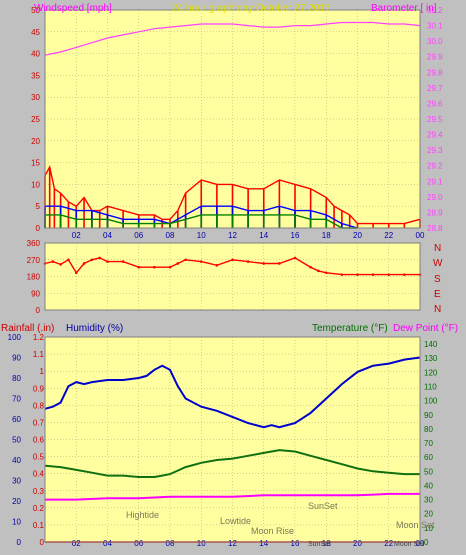 Image resolution: width=466 pixels, height=555 pixels. What do you see at coordinates (232, 38) in the screenshot?
I see `barometer-line` at bounding box center [232, 38].